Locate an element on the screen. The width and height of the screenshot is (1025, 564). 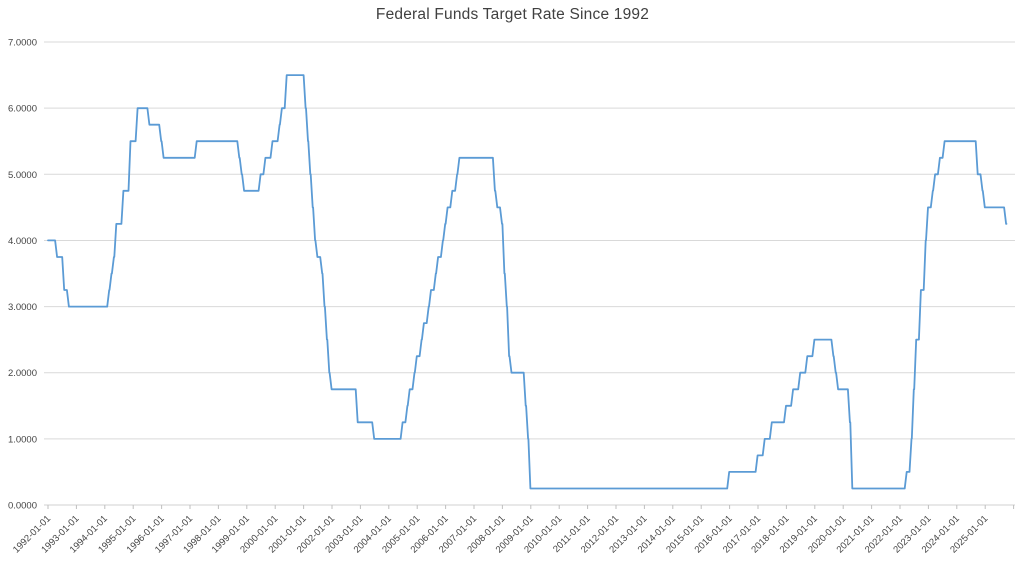
y-tick-label: 0.0000 is located at coordinates (22, 506).